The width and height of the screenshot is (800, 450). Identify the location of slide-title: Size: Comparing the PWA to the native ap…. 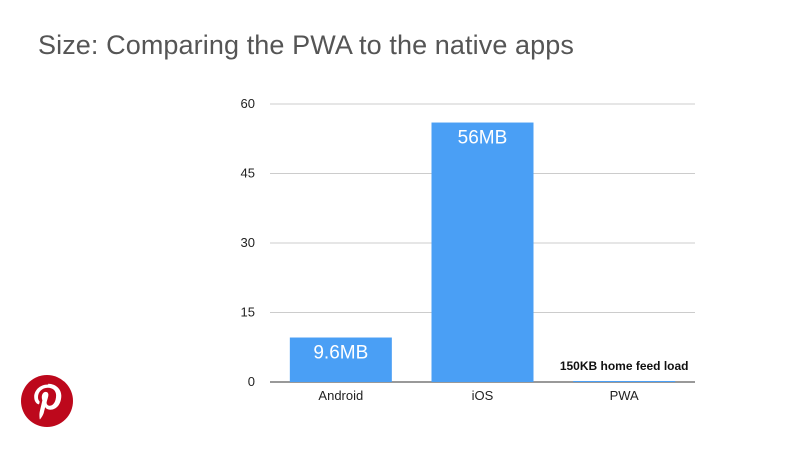
(306, 45).